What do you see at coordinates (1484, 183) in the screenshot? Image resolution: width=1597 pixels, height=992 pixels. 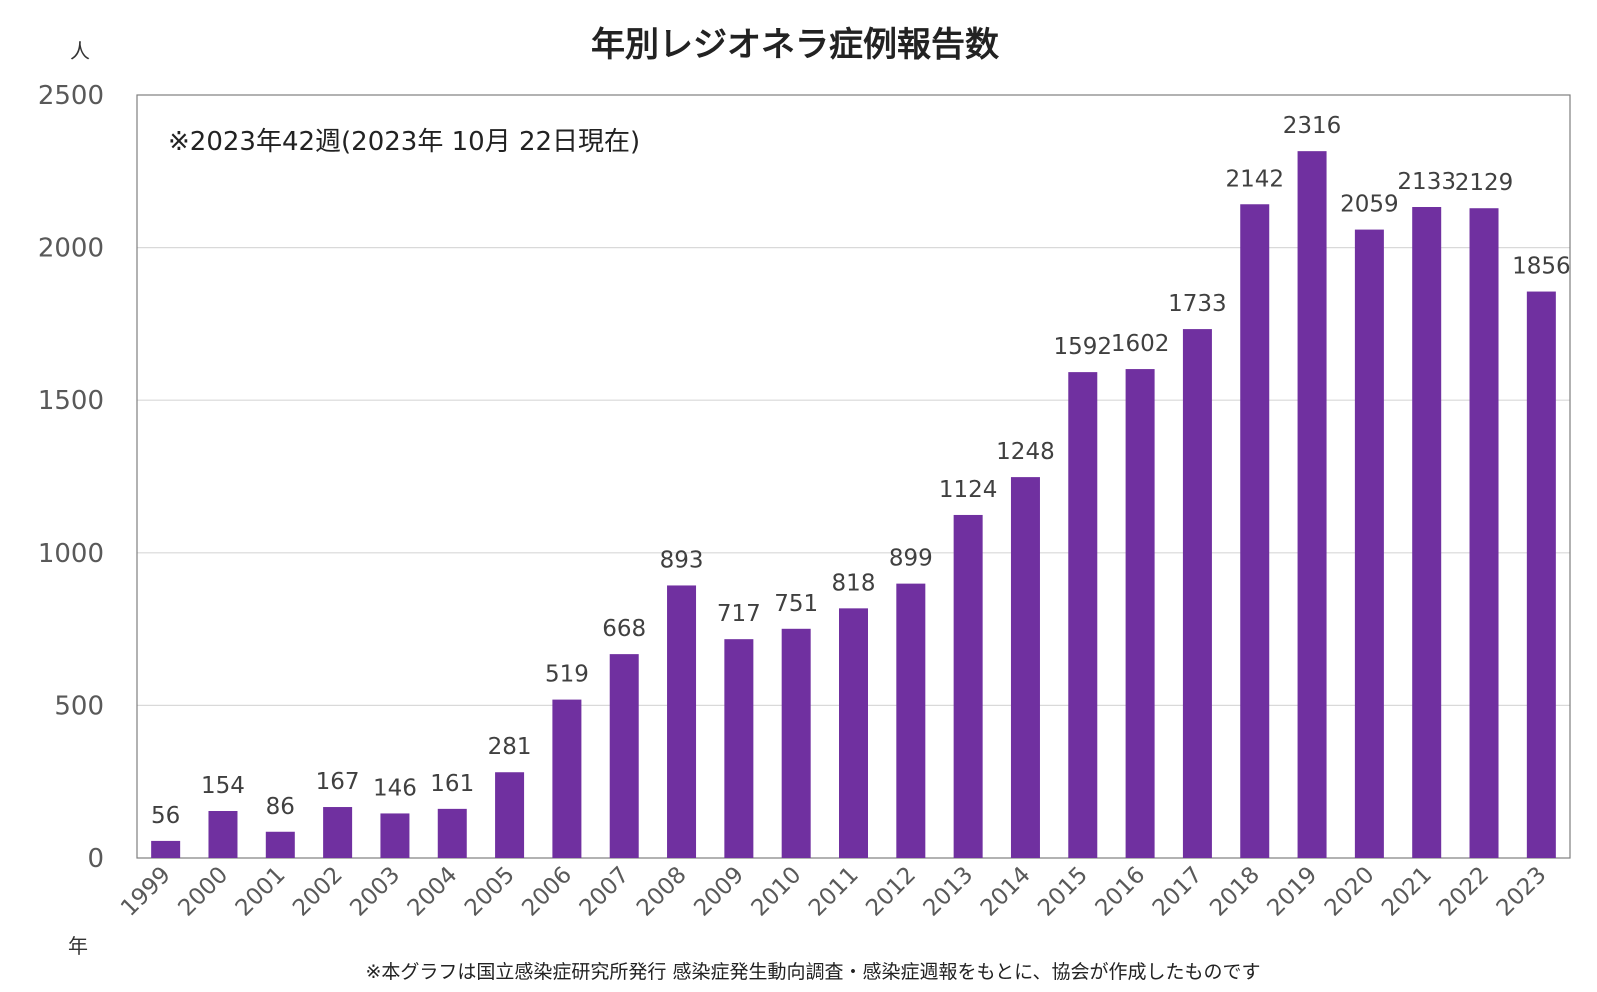 I see `data-label: 2129` at bounding box center [1484, 183].